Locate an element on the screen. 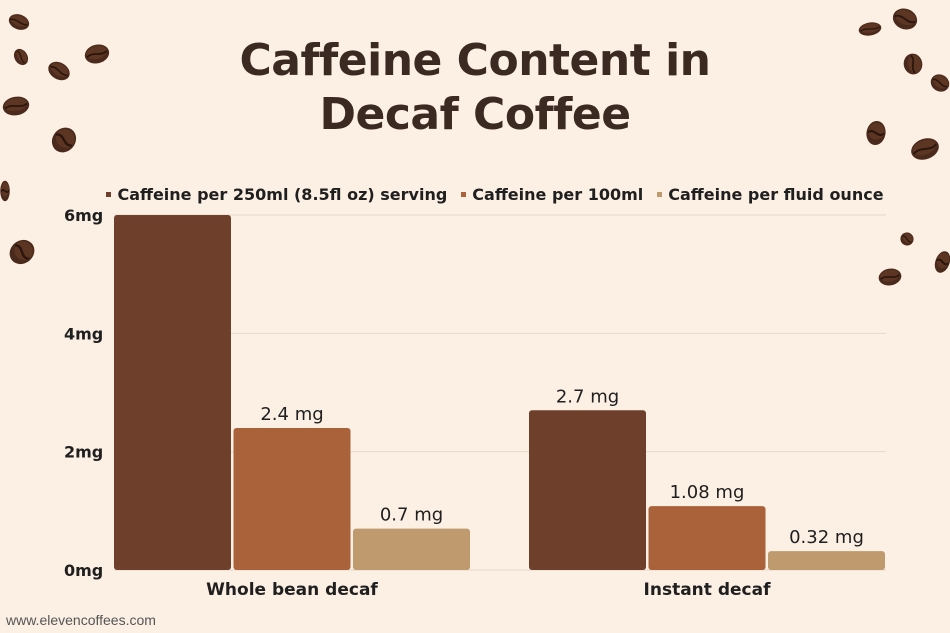  legend-label-floz: Caffeine per fluid ounce is located at coordinates (776, 194).